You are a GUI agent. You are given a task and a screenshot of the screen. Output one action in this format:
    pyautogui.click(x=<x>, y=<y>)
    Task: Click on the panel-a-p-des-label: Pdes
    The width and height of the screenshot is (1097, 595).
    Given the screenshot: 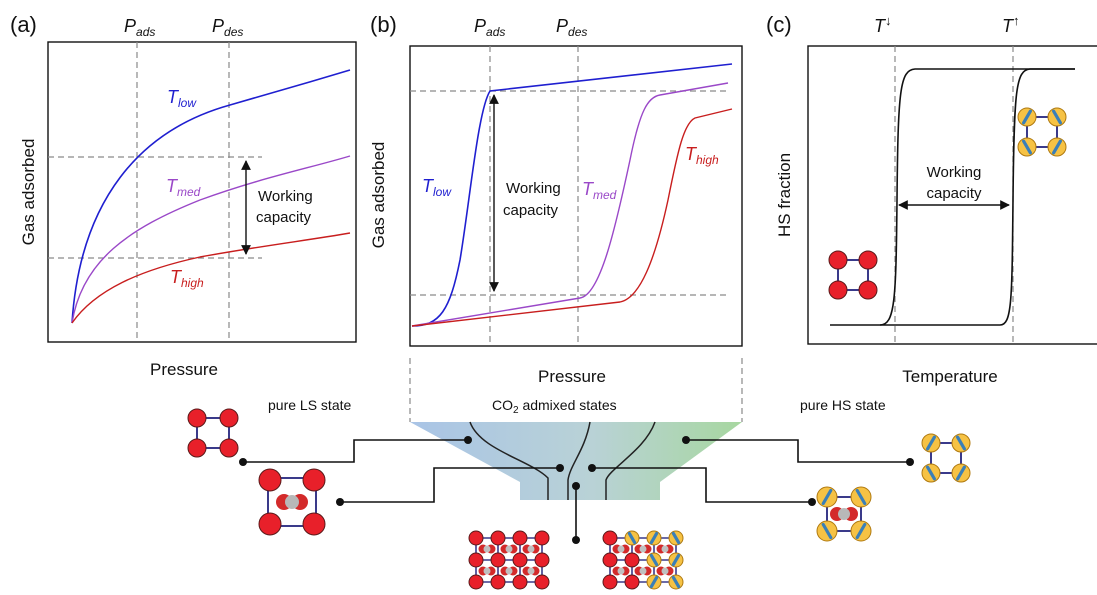 What is the action you would take?
    pyautogui.click(x=227, y=27)
    